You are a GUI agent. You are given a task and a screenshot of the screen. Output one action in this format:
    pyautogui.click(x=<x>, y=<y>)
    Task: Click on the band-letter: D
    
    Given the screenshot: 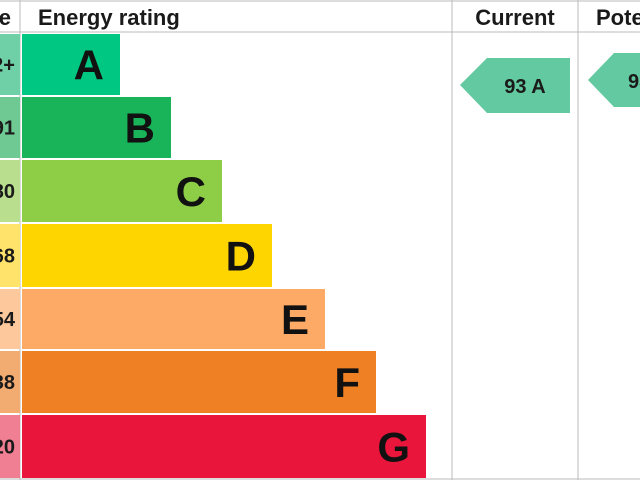 What is the action you would take?
    pyautogui.click(x=241, y=256)
    